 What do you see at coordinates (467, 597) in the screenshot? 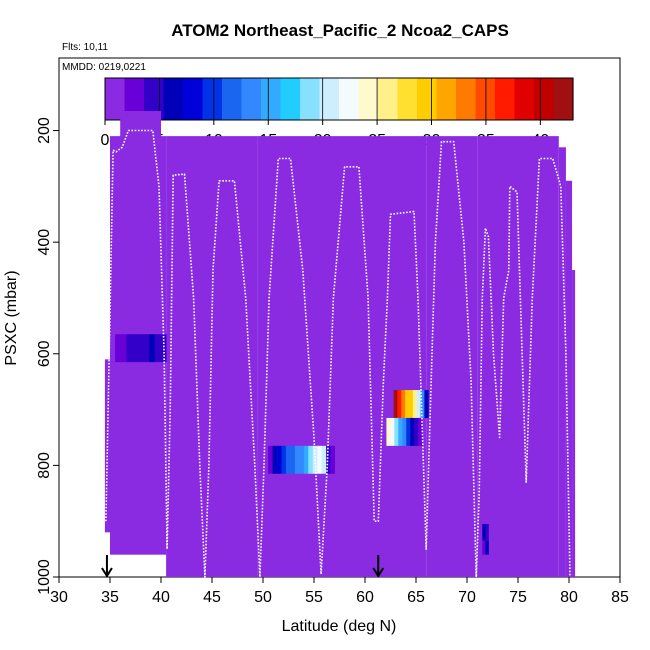
I see `x-tick-label: 70` at bounding box center [467, 597].